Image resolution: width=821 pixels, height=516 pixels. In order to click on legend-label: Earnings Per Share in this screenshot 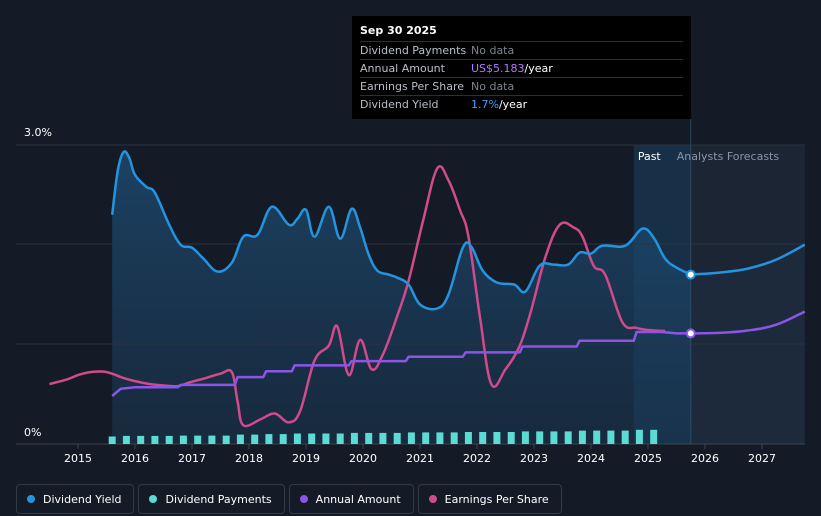, I will do `click(496, 499)`.